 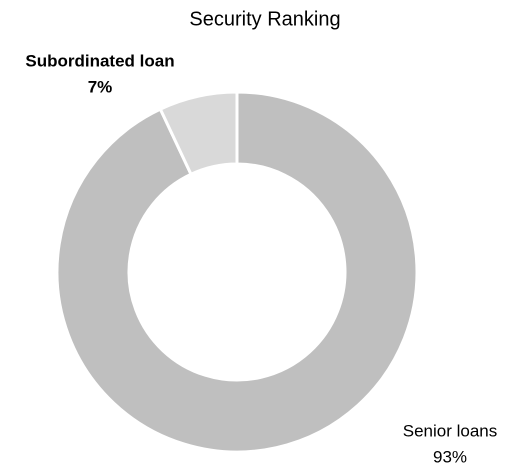 What do you see at coordinates (100, 86) in the screenshot?
I see `slice-value-label: 7%` at bounding box center [100, 86].